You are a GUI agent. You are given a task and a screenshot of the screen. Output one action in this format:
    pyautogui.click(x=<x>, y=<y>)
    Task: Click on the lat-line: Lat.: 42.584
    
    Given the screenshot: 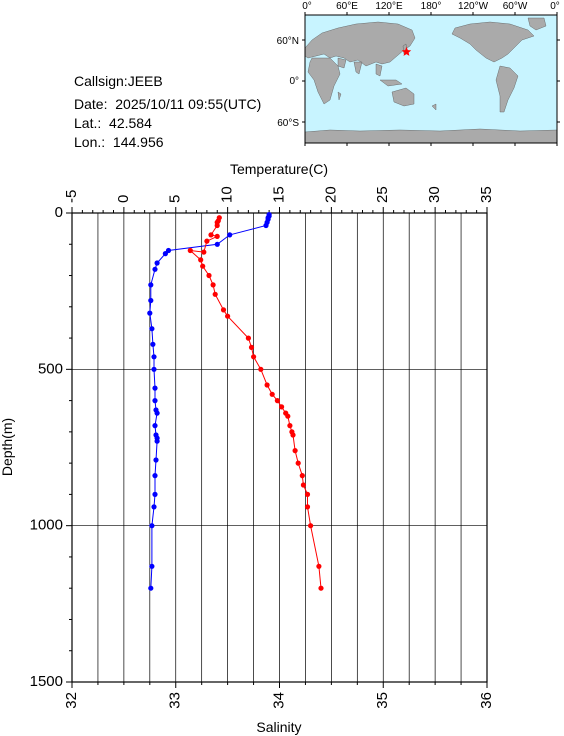 What is the action you would take?
    pyautogui.click(x=113, y=123)
    